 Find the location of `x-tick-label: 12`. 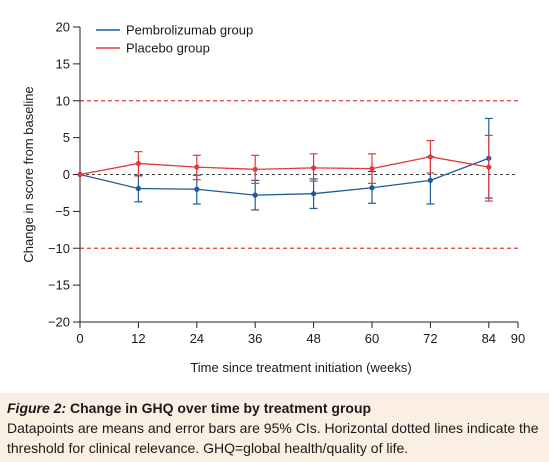

x-tick-label: 12 is located at coordinates (138, 338).